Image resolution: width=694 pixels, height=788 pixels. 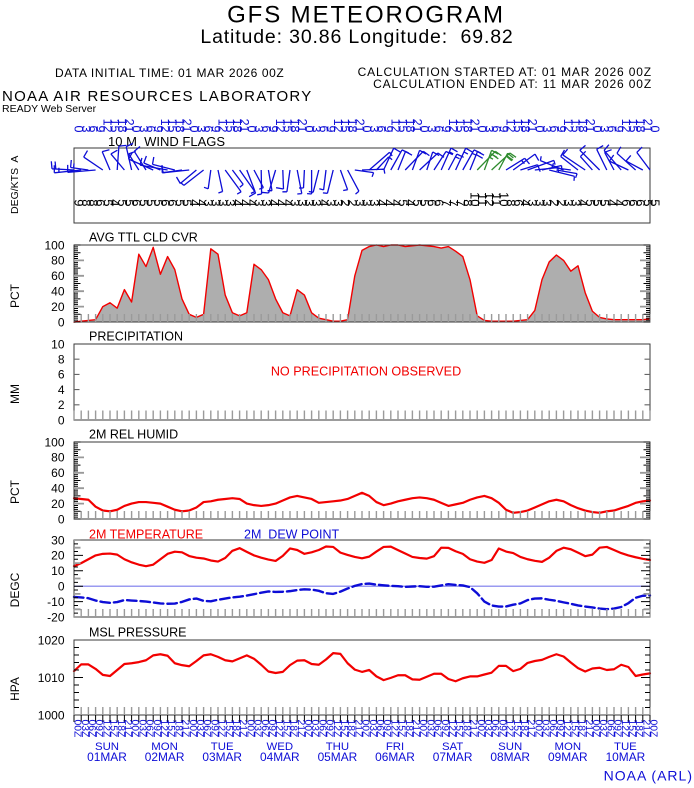 What do you see at coordinates (626, 757) in the screenshot?
I see `svg-text: 10MAR` at bounding box center [626, 757].